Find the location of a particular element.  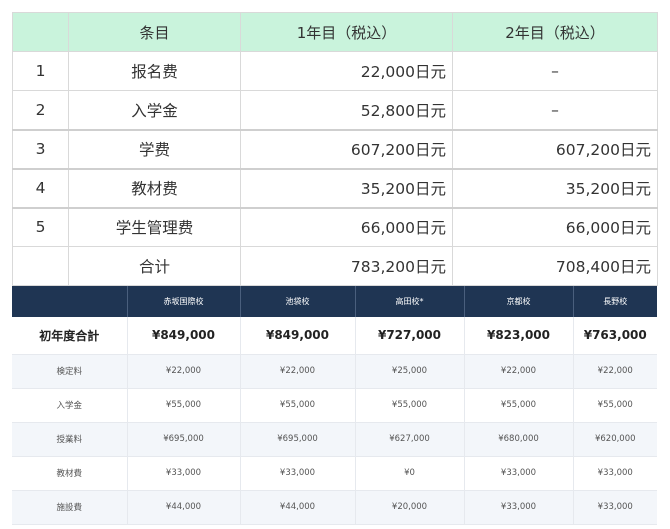

row-label: 入学金 is located at coordinates (69, 405).